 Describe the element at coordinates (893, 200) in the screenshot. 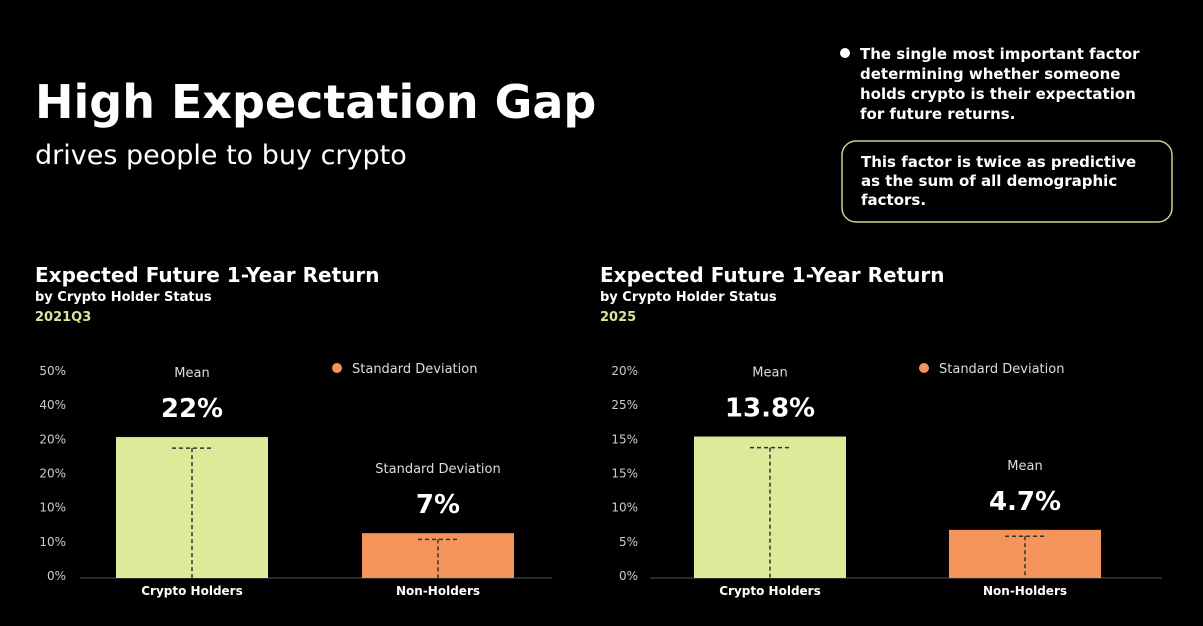

I see `callout-text: factors.` at that location.